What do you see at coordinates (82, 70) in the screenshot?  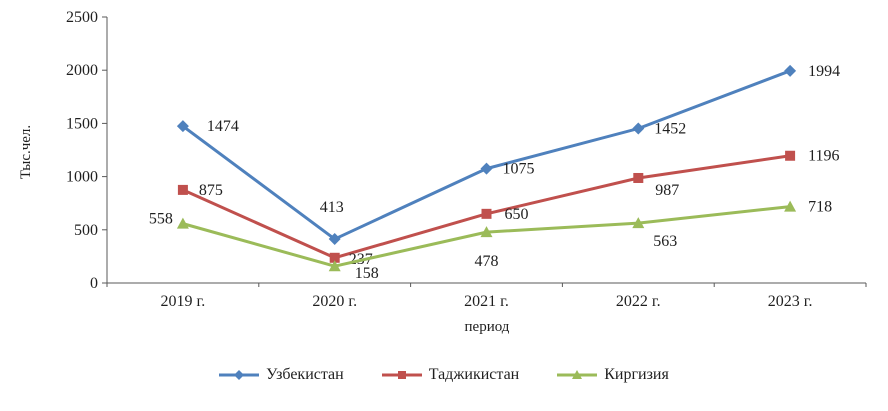 I see `y-tick-label: 2000` at bounding box center [82, 70].